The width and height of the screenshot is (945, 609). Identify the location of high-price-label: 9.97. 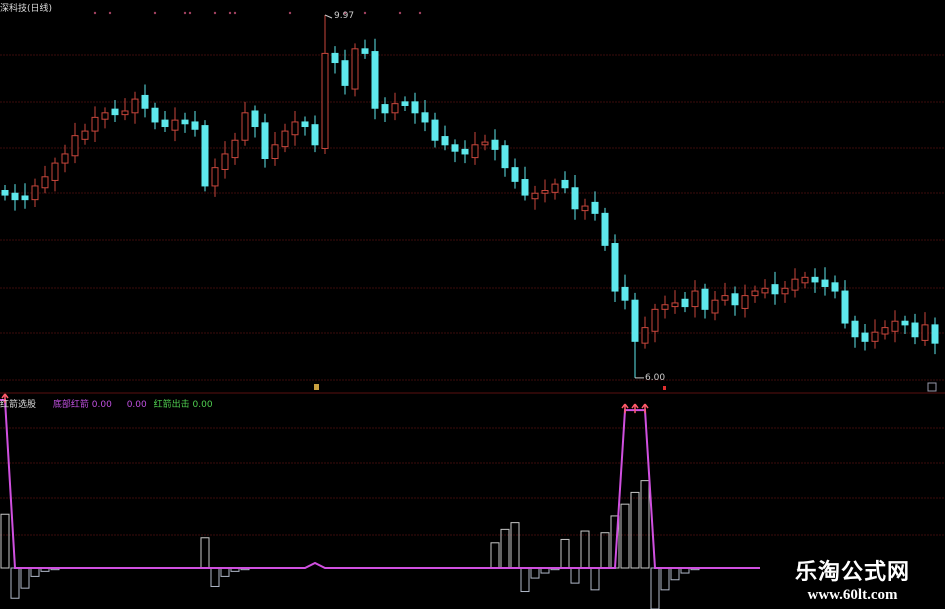
(344, 16).